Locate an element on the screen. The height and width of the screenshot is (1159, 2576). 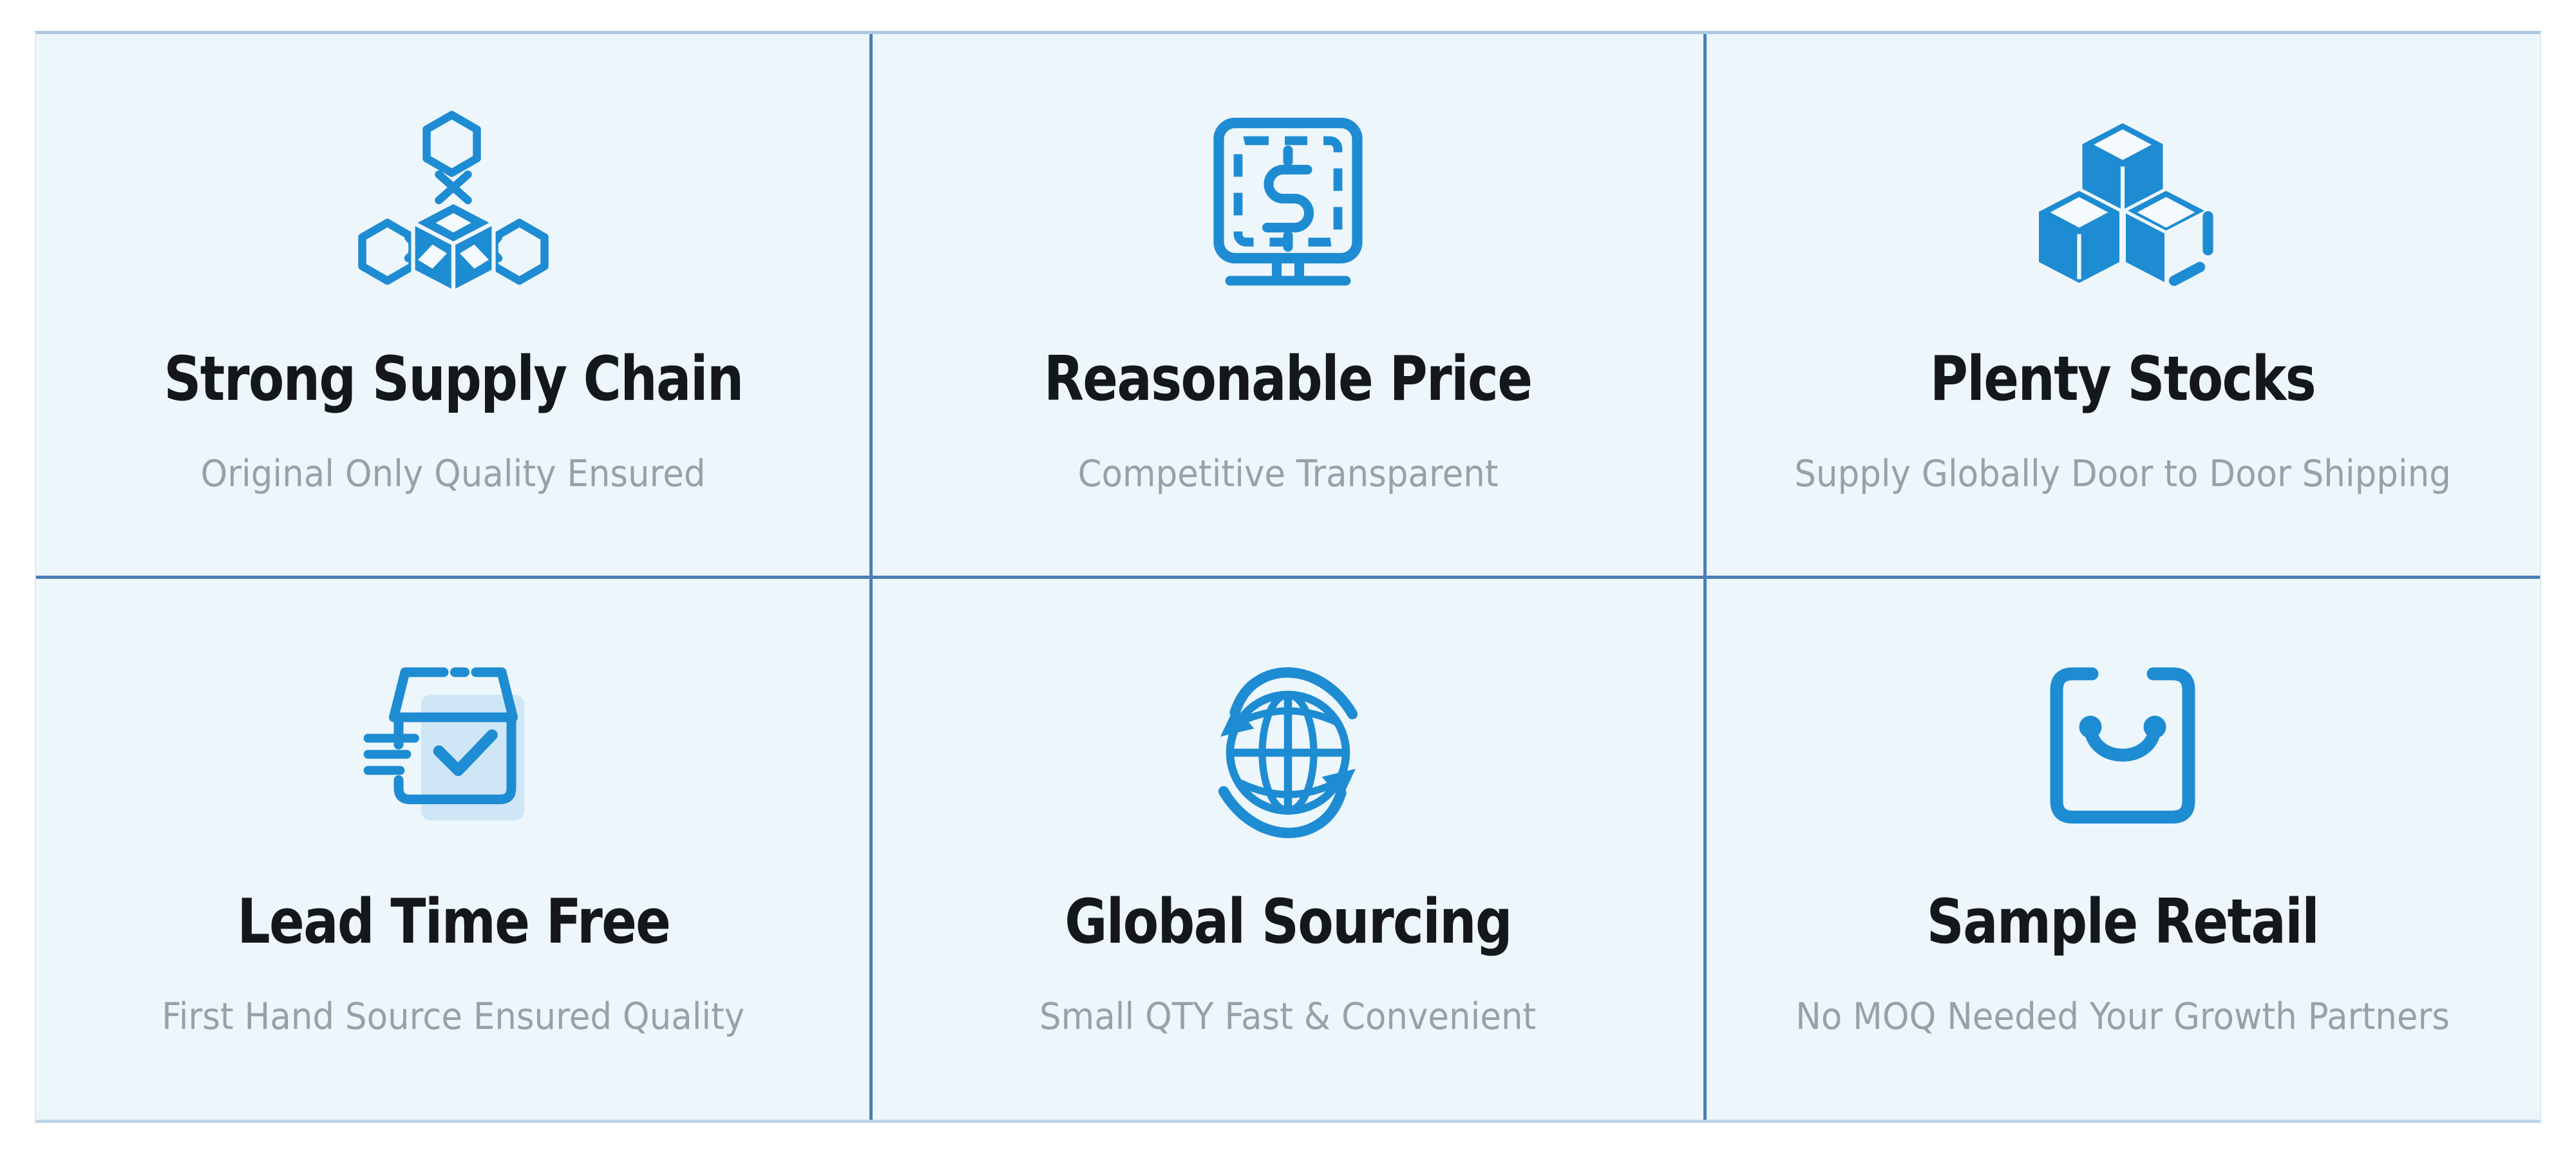
feature-subtitle: Competitive Transparent is located at coordinates (1288, 474).